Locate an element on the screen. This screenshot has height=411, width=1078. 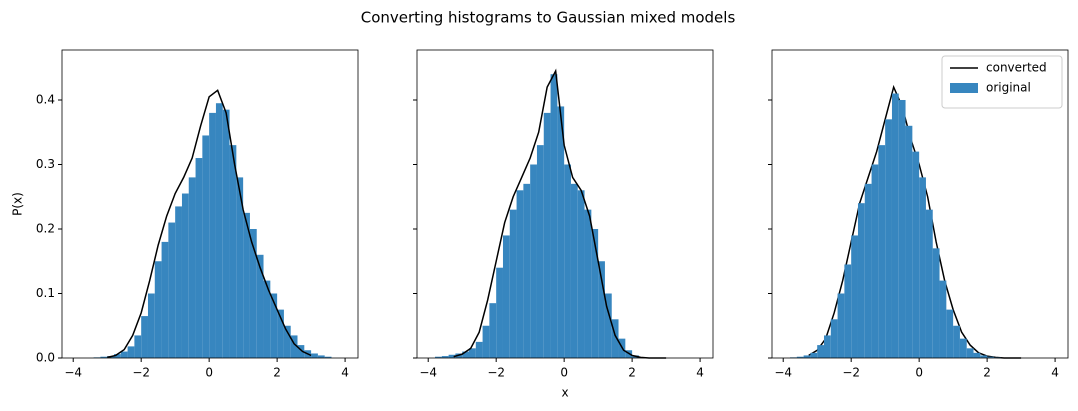
y-tick-label: 0.1 is located at coordinates (45, 293).